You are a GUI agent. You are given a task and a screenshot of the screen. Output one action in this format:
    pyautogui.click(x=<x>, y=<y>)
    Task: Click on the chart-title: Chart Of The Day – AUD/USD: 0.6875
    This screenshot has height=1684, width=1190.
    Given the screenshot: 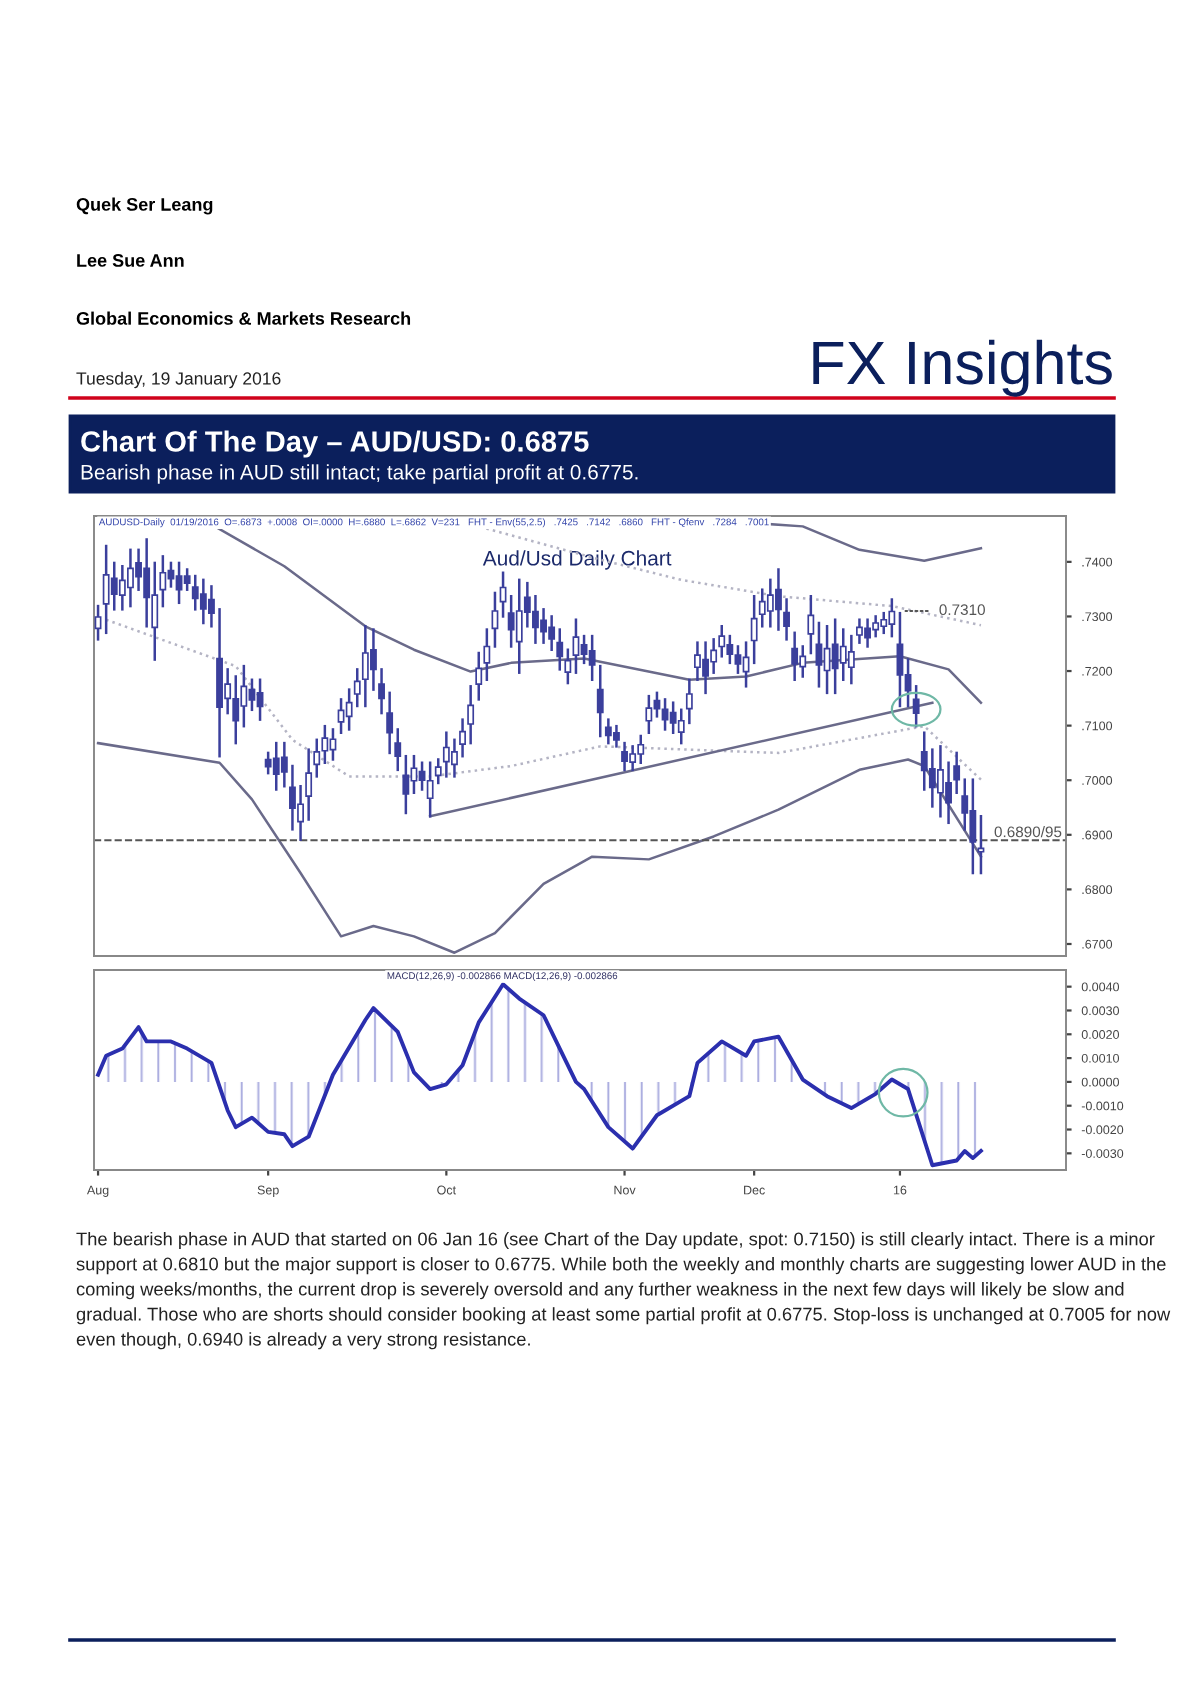 What is the action you would take?
    pyautogui.click(x=335, y=444)
    